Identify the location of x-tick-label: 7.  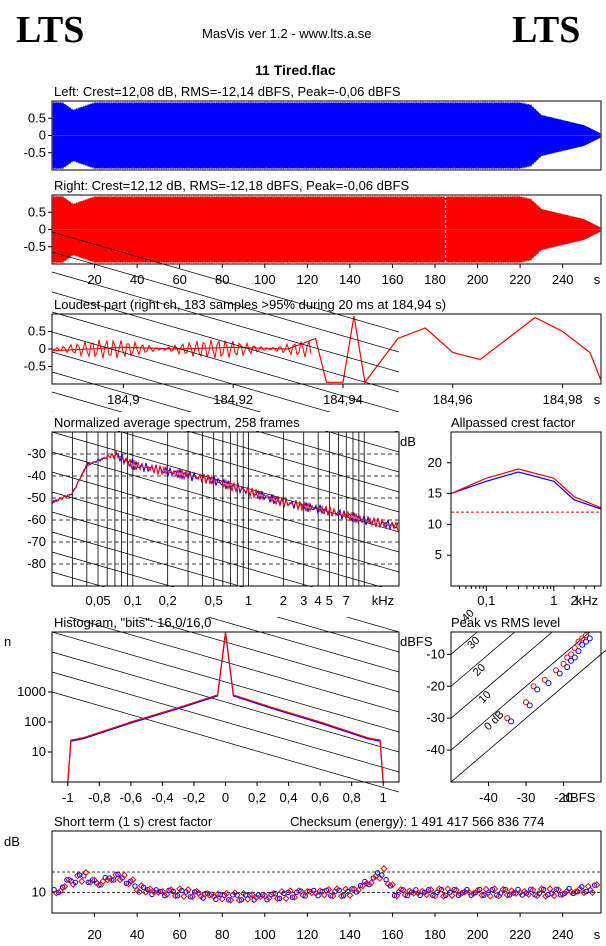
(346, 600).